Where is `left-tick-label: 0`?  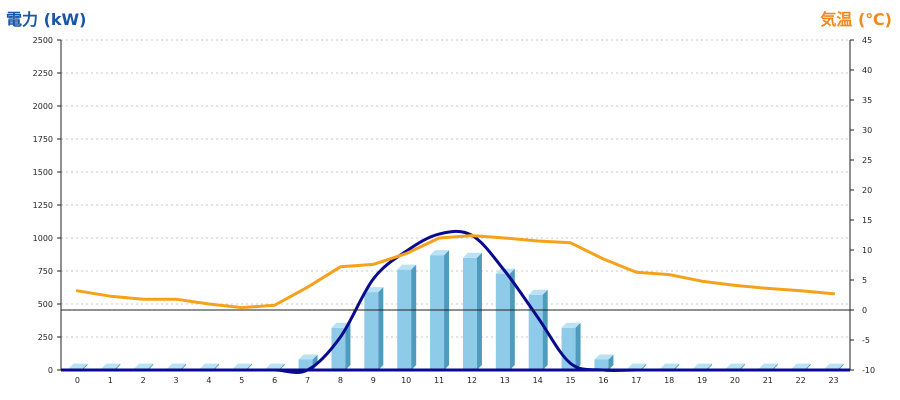 left-tick-label: 0 is located at coordinates (50, 370).